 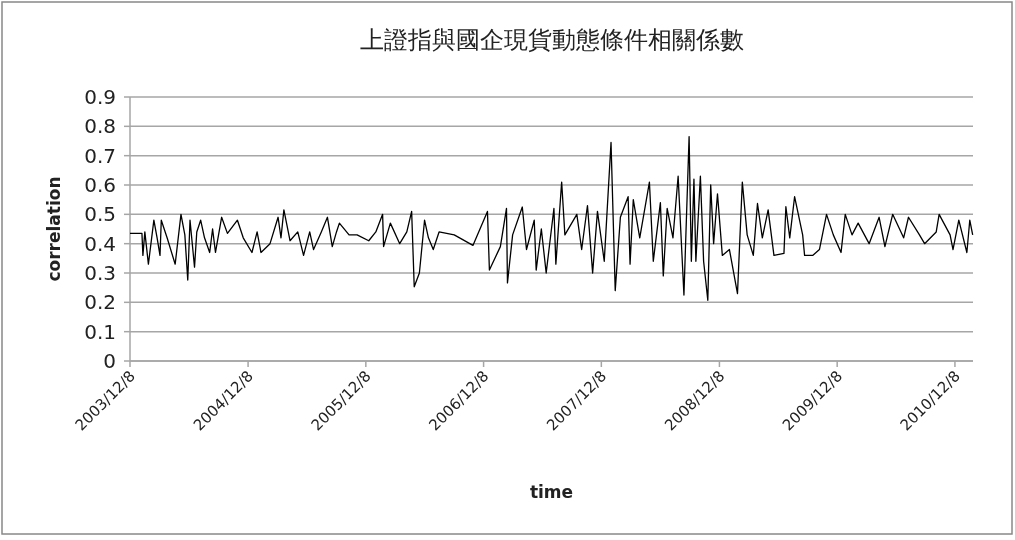 I want to click on y-tick-label: 0.9, so click(x=100, y=97).